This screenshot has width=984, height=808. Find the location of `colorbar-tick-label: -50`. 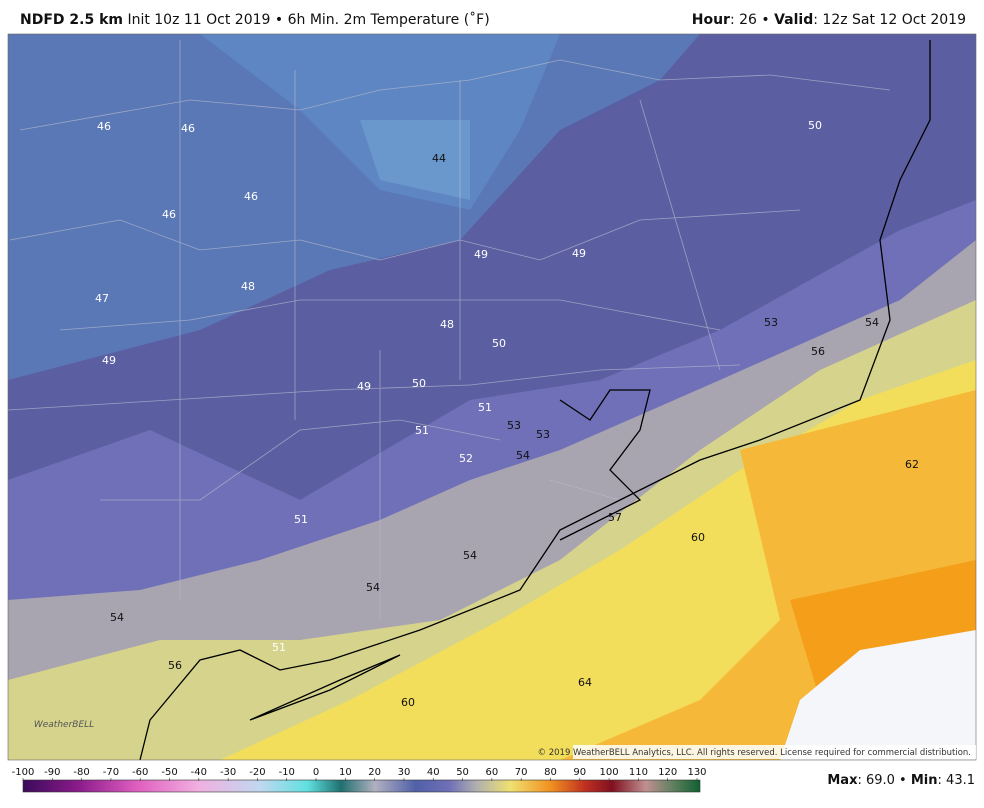

colorbar-tick-label: -50 is located at coordinates (169, 772).